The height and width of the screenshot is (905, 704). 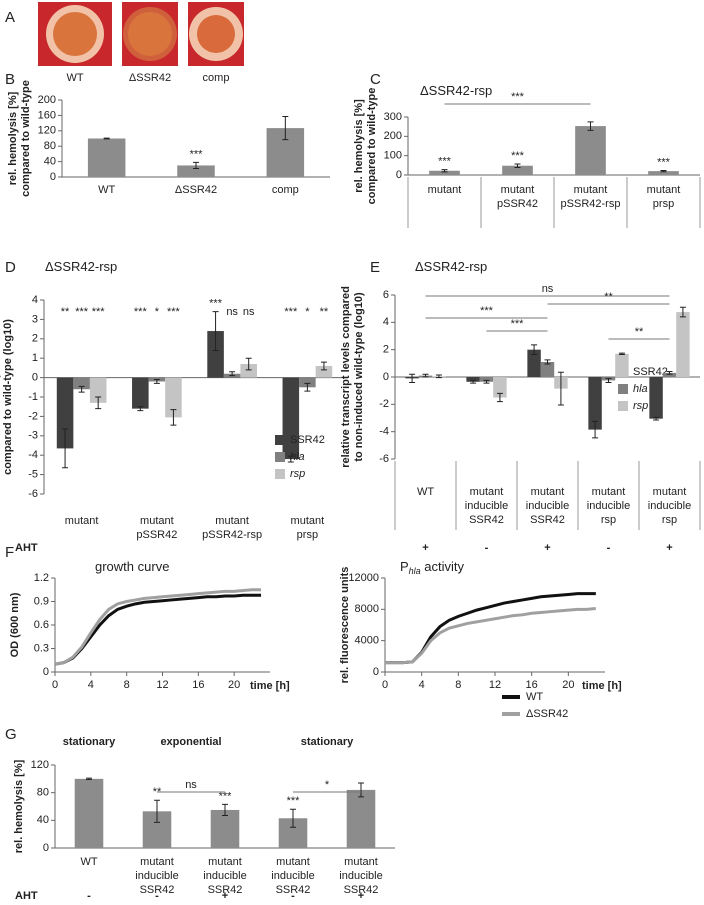 I want to click on chart-title: Phla activity, so click(x=432, y=567).